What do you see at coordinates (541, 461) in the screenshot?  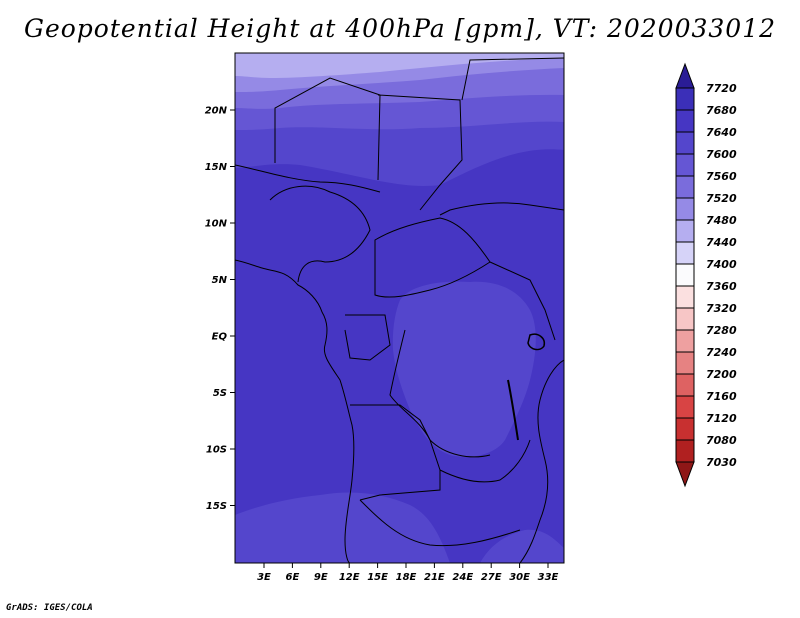 I see `coastline-east` at bounding box center [541, 461].